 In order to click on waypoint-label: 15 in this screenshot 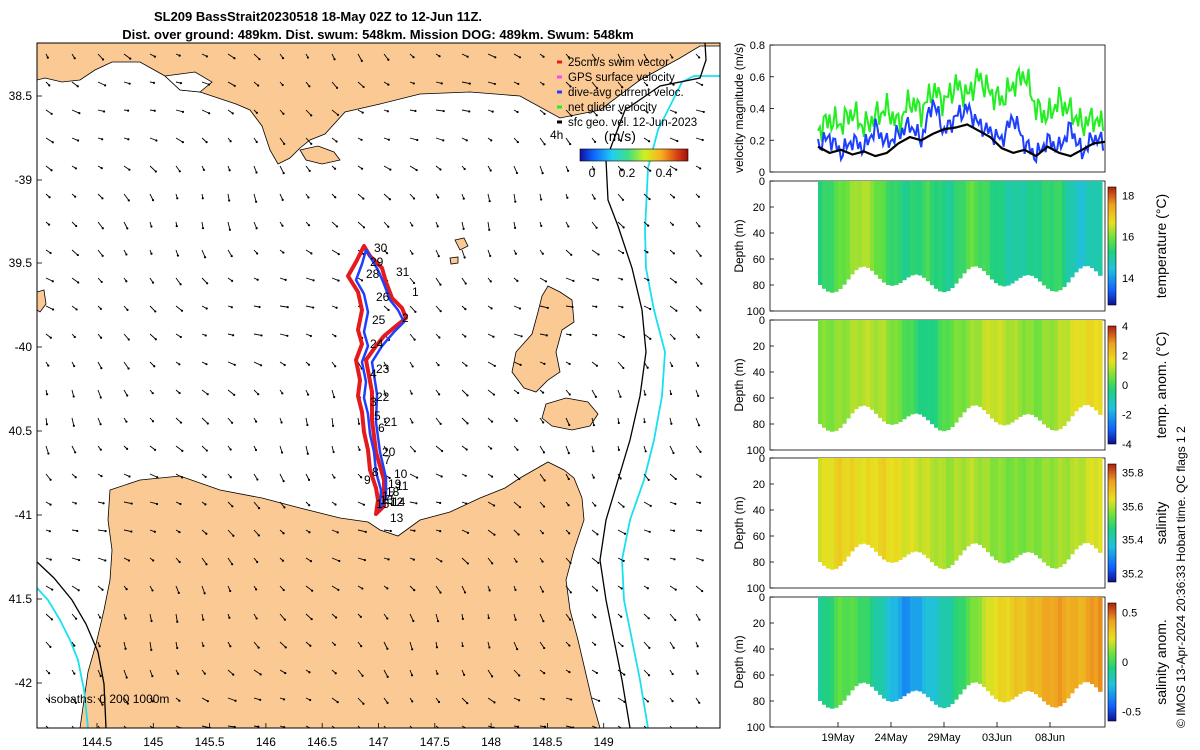, I will do `click(383, 504)`.